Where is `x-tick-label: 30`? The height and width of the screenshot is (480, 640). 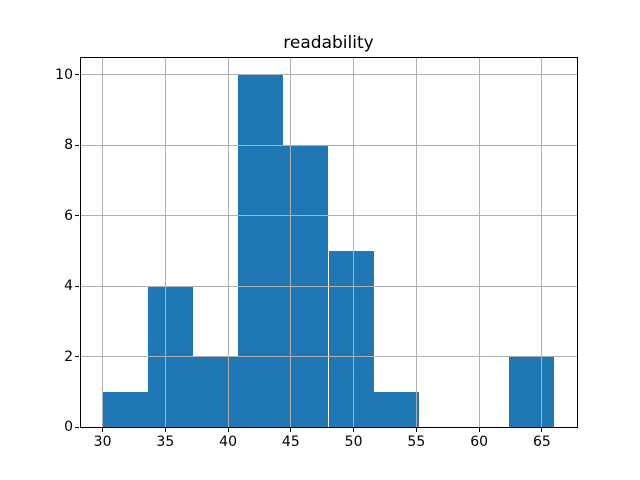 x-tick-label: 30 is located at coordinates (102, 442).